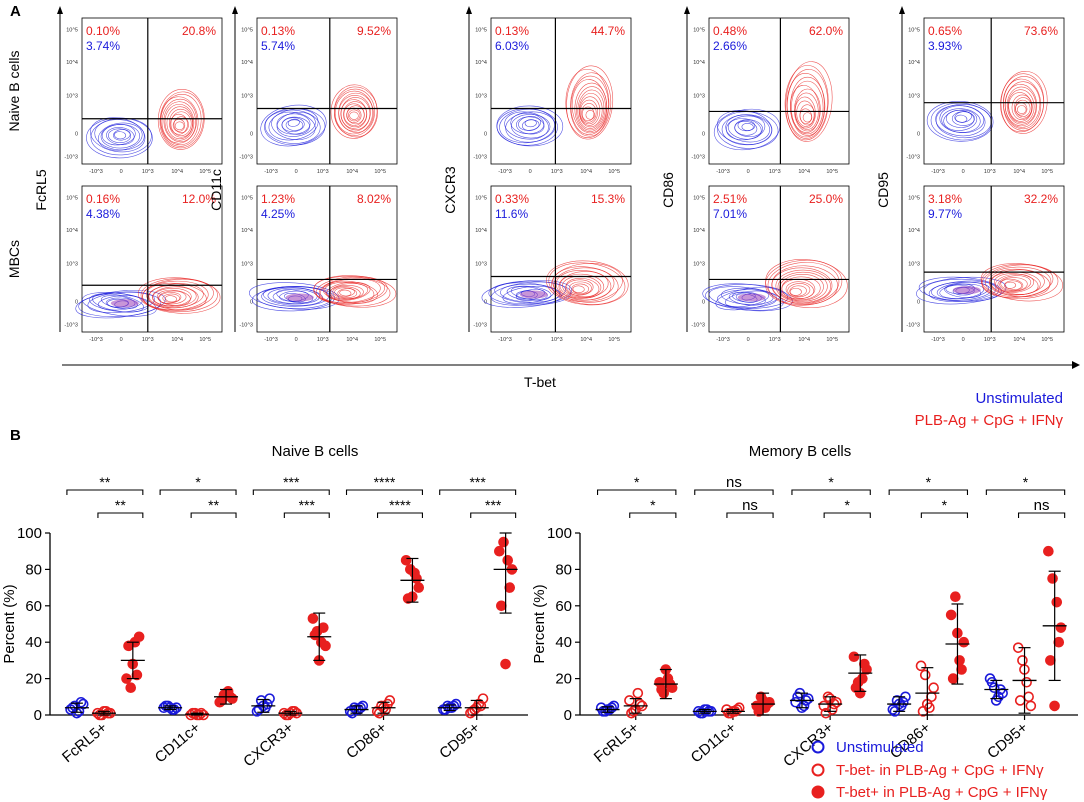  I want to click on quadrant-ul-unstimulated: 11.6%, so click(511, 214).